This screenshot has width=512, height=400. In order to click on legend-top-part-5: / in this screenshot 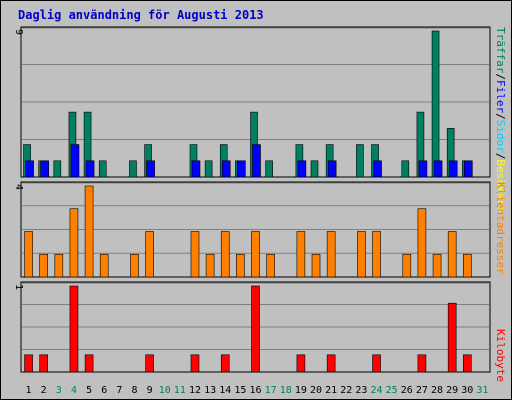, I will do `click(500, 156)`.